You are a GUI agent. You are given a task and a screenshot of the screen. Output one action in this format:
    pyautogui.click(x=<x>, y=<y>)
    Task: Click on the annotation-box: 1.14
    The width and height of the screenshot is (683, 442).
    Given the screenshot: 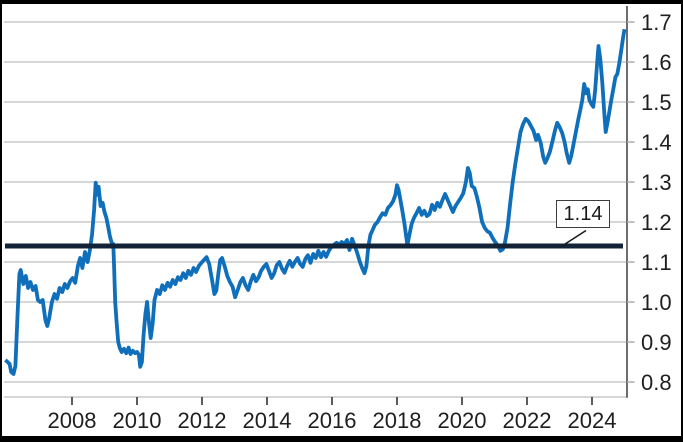 What is the action you would take?
    pyautogui.click(x=583, y=214)
    